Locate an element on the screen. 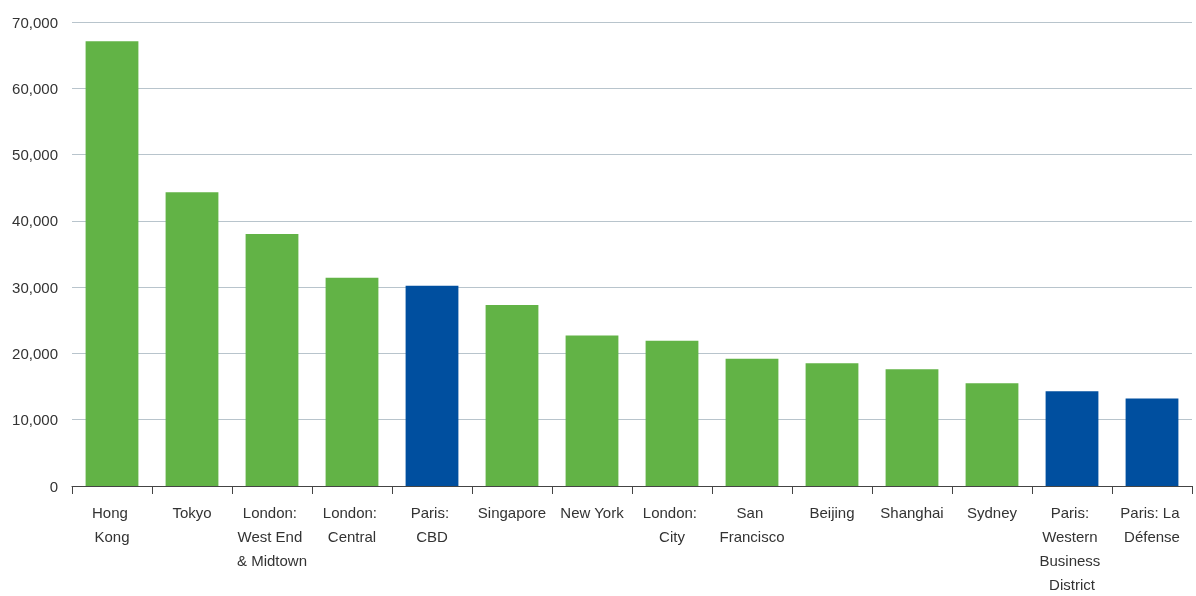 The image size is (1196, 596). x-tick-label: Shanghai is located at coordinates (912, 512).